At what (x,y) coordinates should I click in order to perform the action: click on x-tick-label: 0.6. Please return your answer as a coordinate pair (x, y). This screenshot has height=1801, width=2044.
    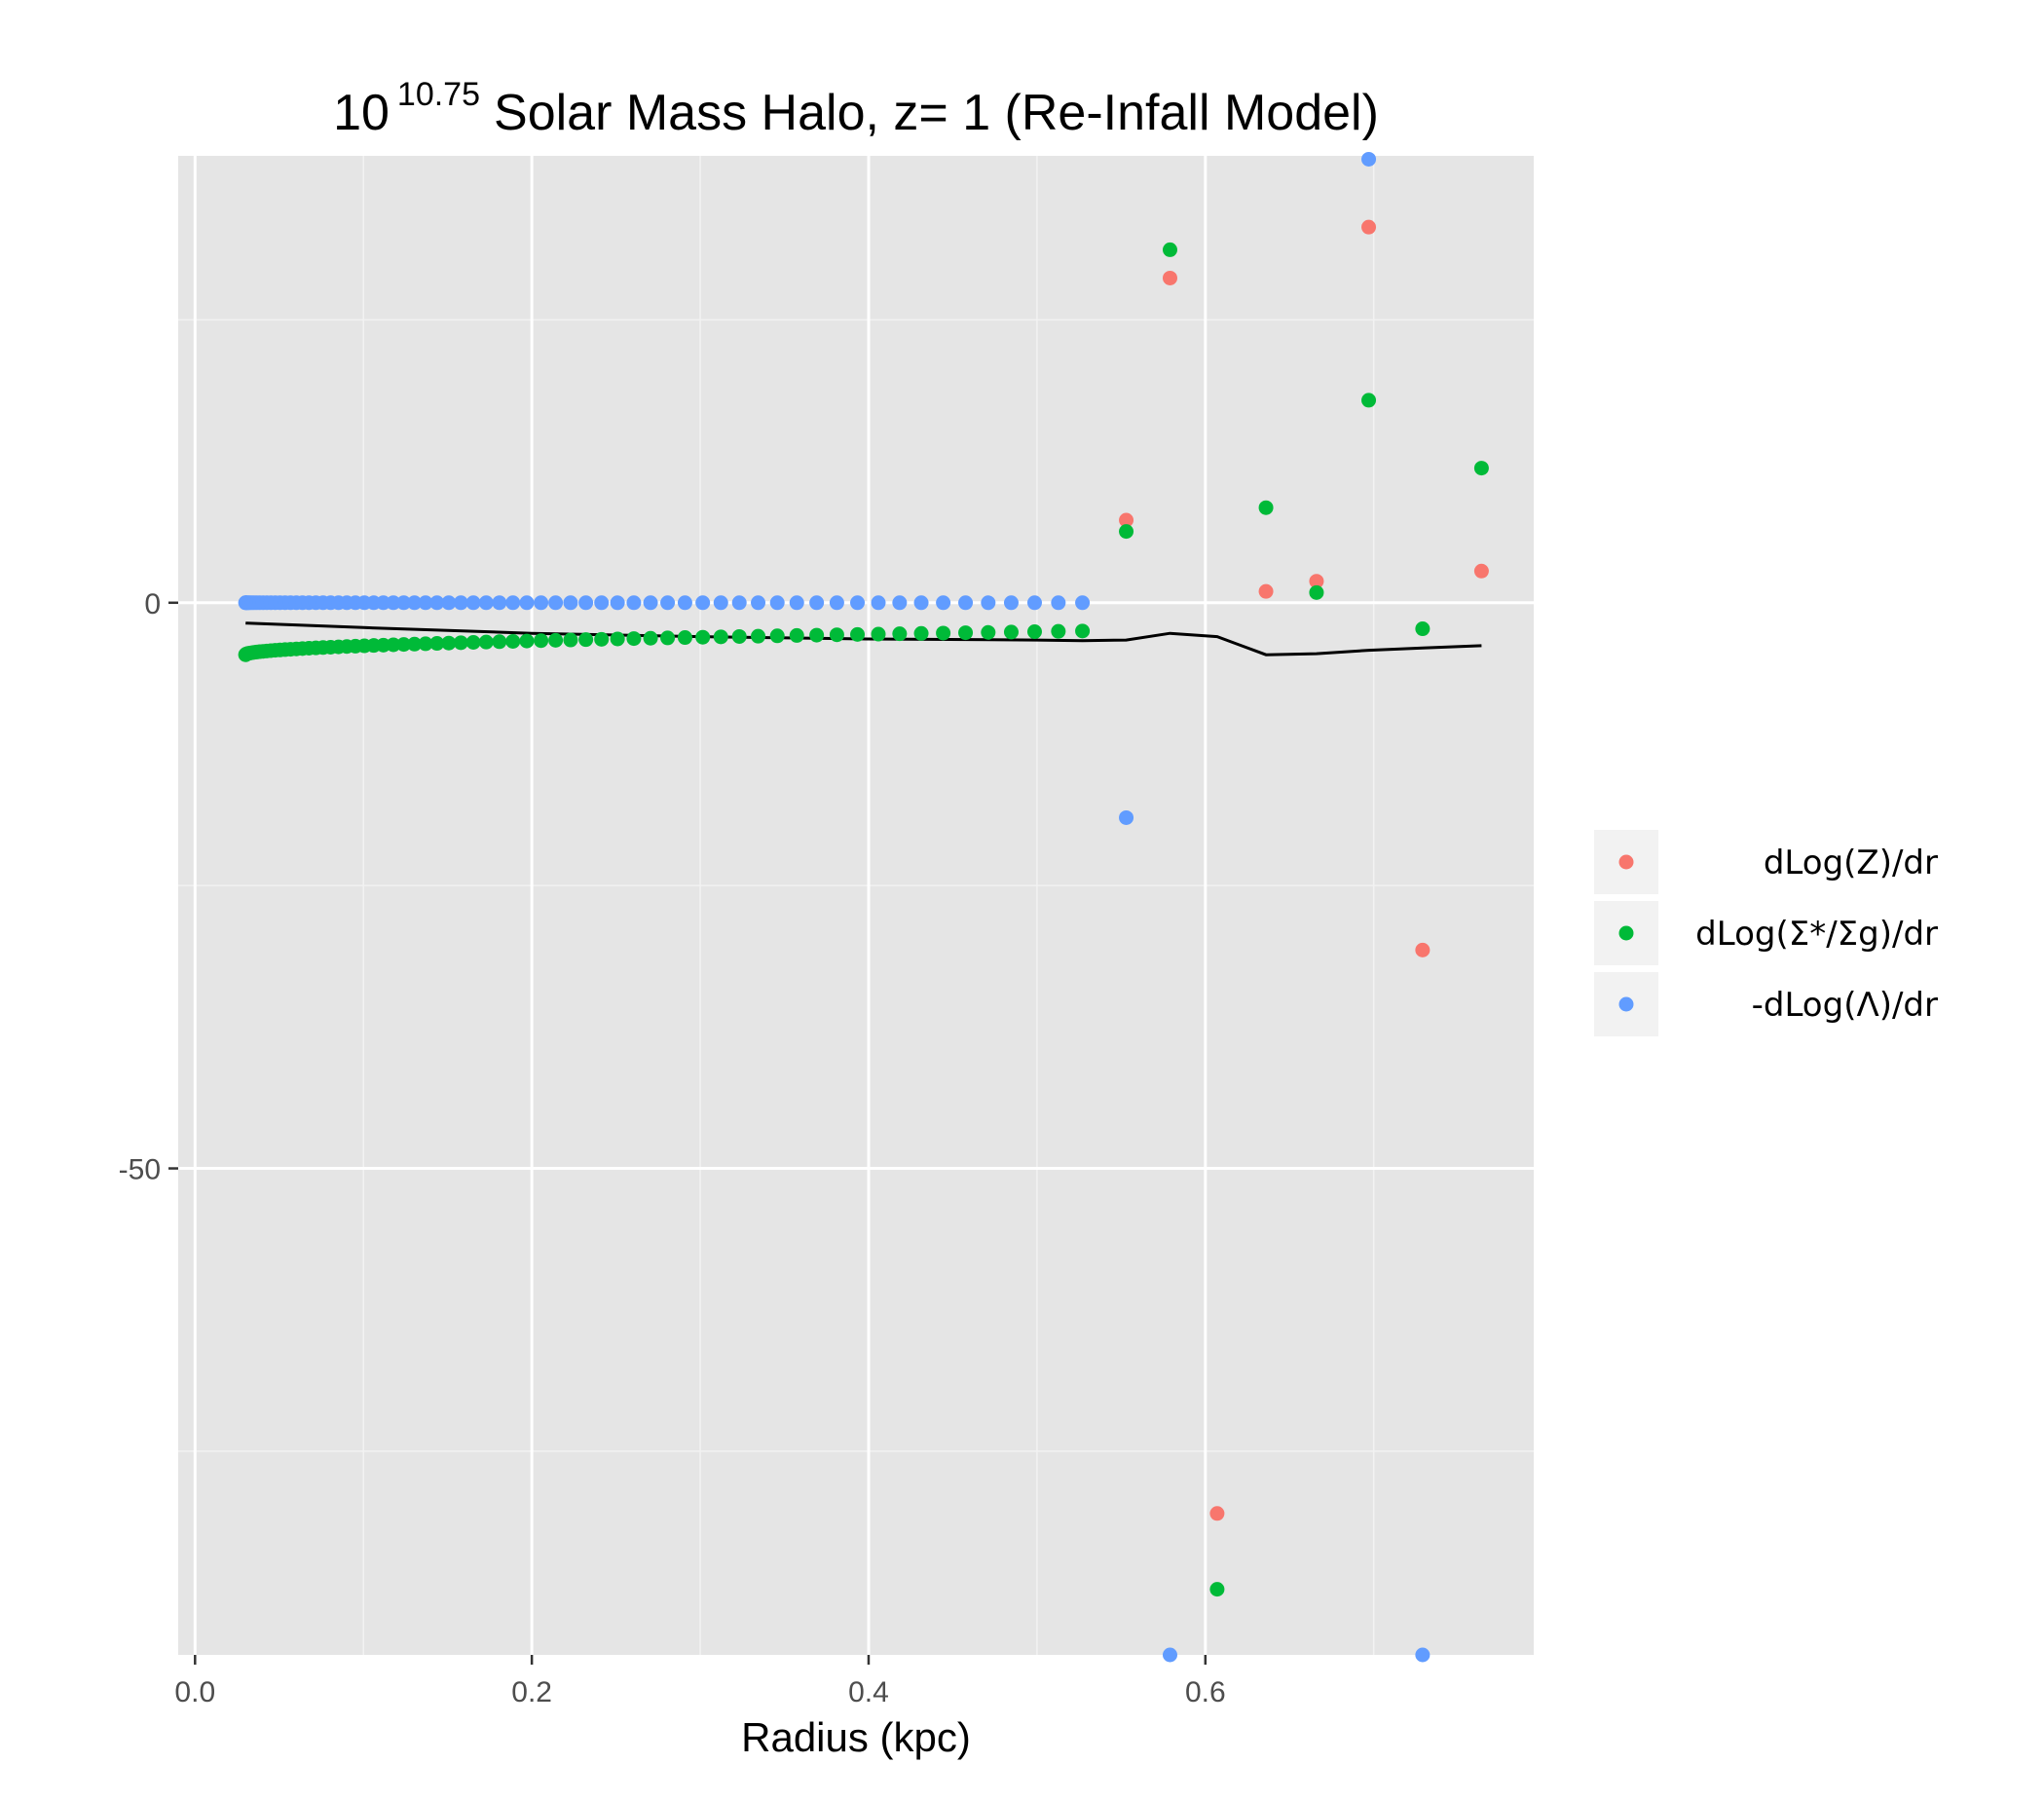
    Looking at the image, I should click on (1205, 1692).